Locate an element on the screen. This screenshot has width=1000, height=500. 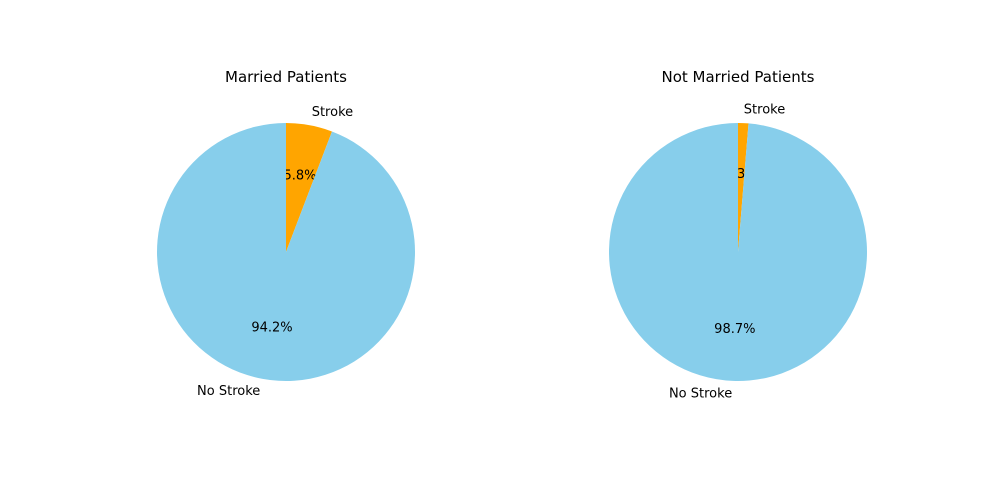
married-percent-label-no-stroke: 94.2% is located at coordinates (271, 328).